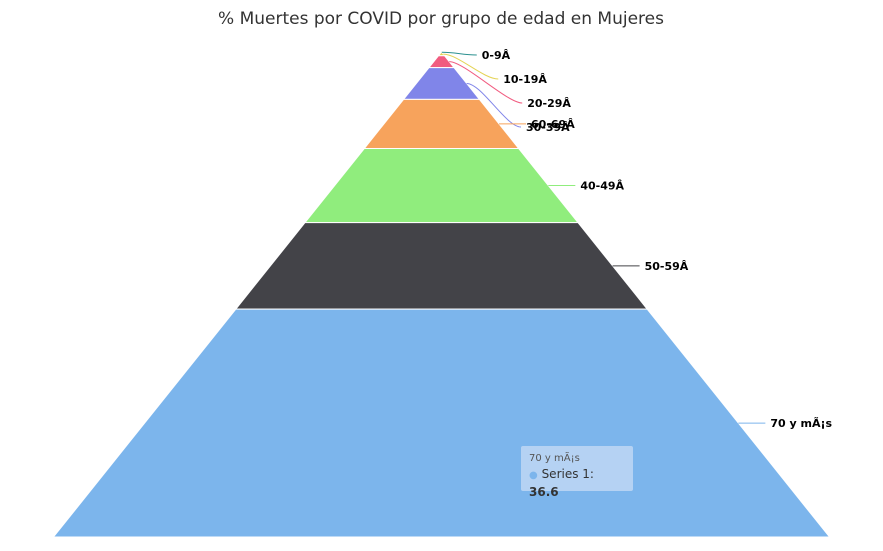 The image size is (883, 551). Describe the element at coordinates (548, 127) in the screenshot. I see `segment-label: 30-39Â` at that location.